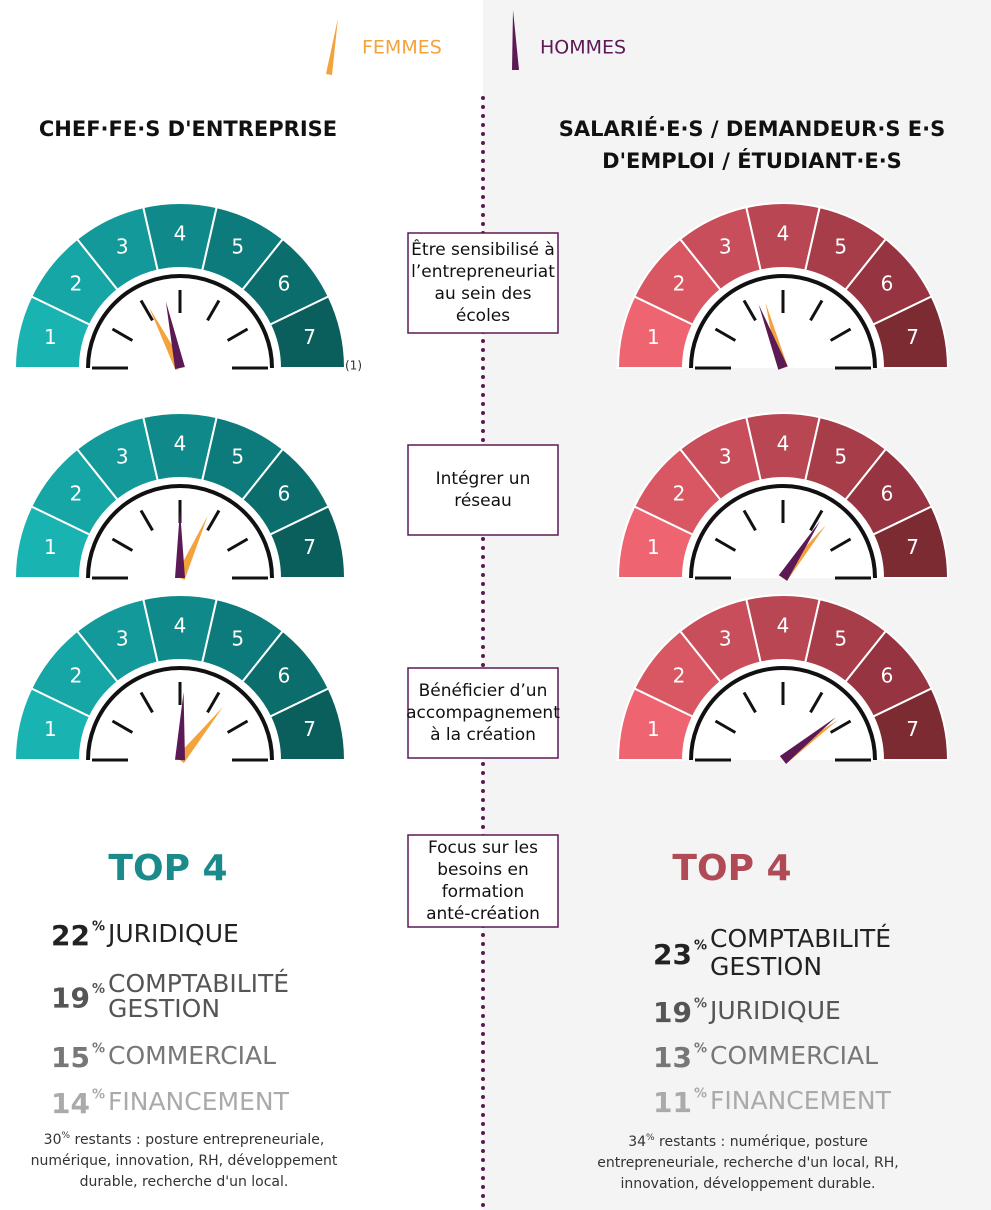 The width and height of the screenshot is (991, 1210). What do you see at coordinates (672, 1057) in the screenshot?
I see `percent-value: 13` at bounding box center [672, 1057].